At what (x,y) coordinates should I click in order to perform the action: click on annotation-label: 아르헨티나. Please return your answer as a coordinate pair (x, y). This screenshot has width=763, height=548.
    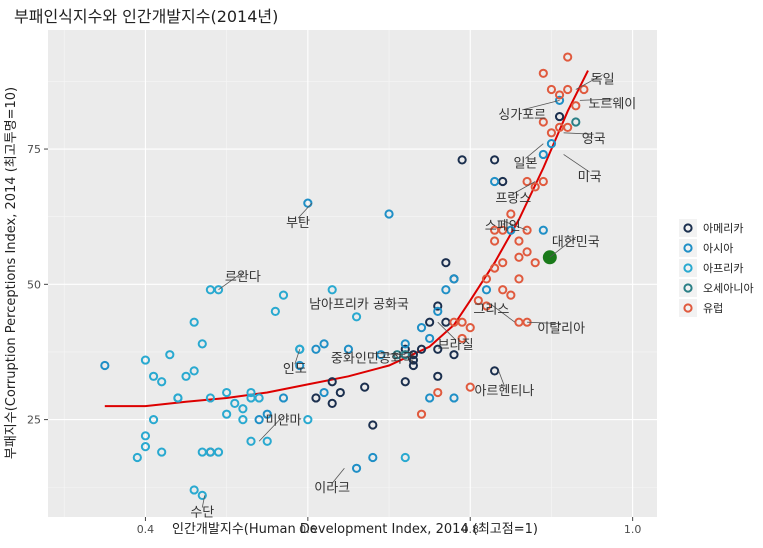
    Looking at the image, I should click on (504, 391).